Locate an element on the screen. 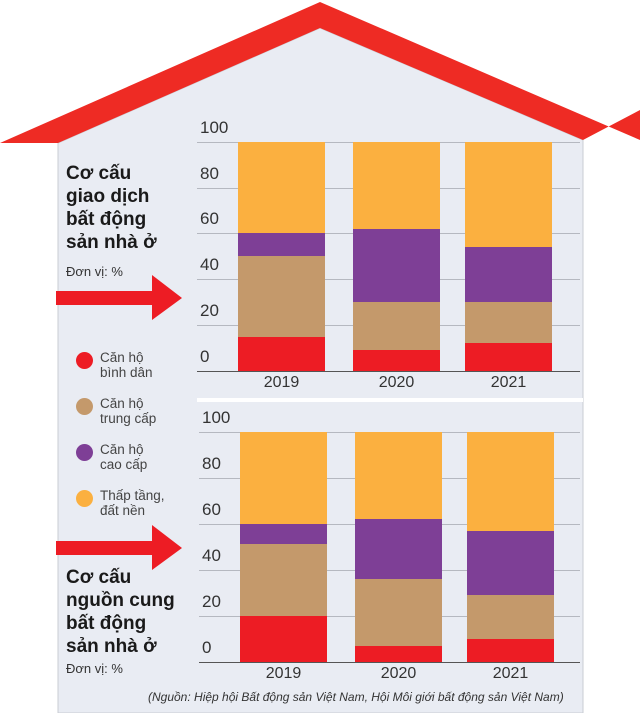 The height and width of the screenshot is (713, 640). title-line: nguồn cung is located at coordinates (120, 600).